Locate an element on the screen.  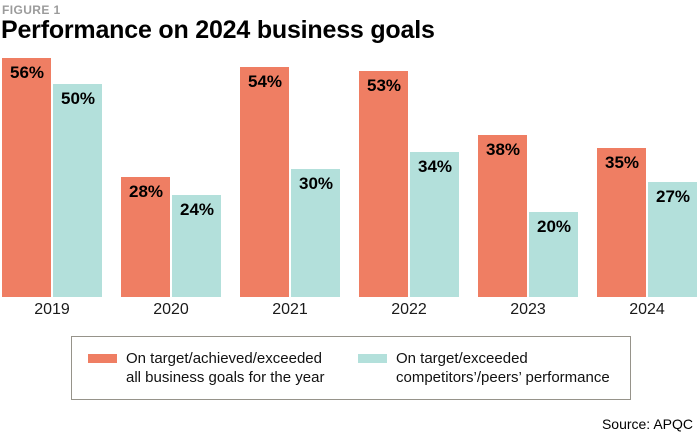
year-group-2022: 53% 34% 2022 is located at coordinates (409, 188).